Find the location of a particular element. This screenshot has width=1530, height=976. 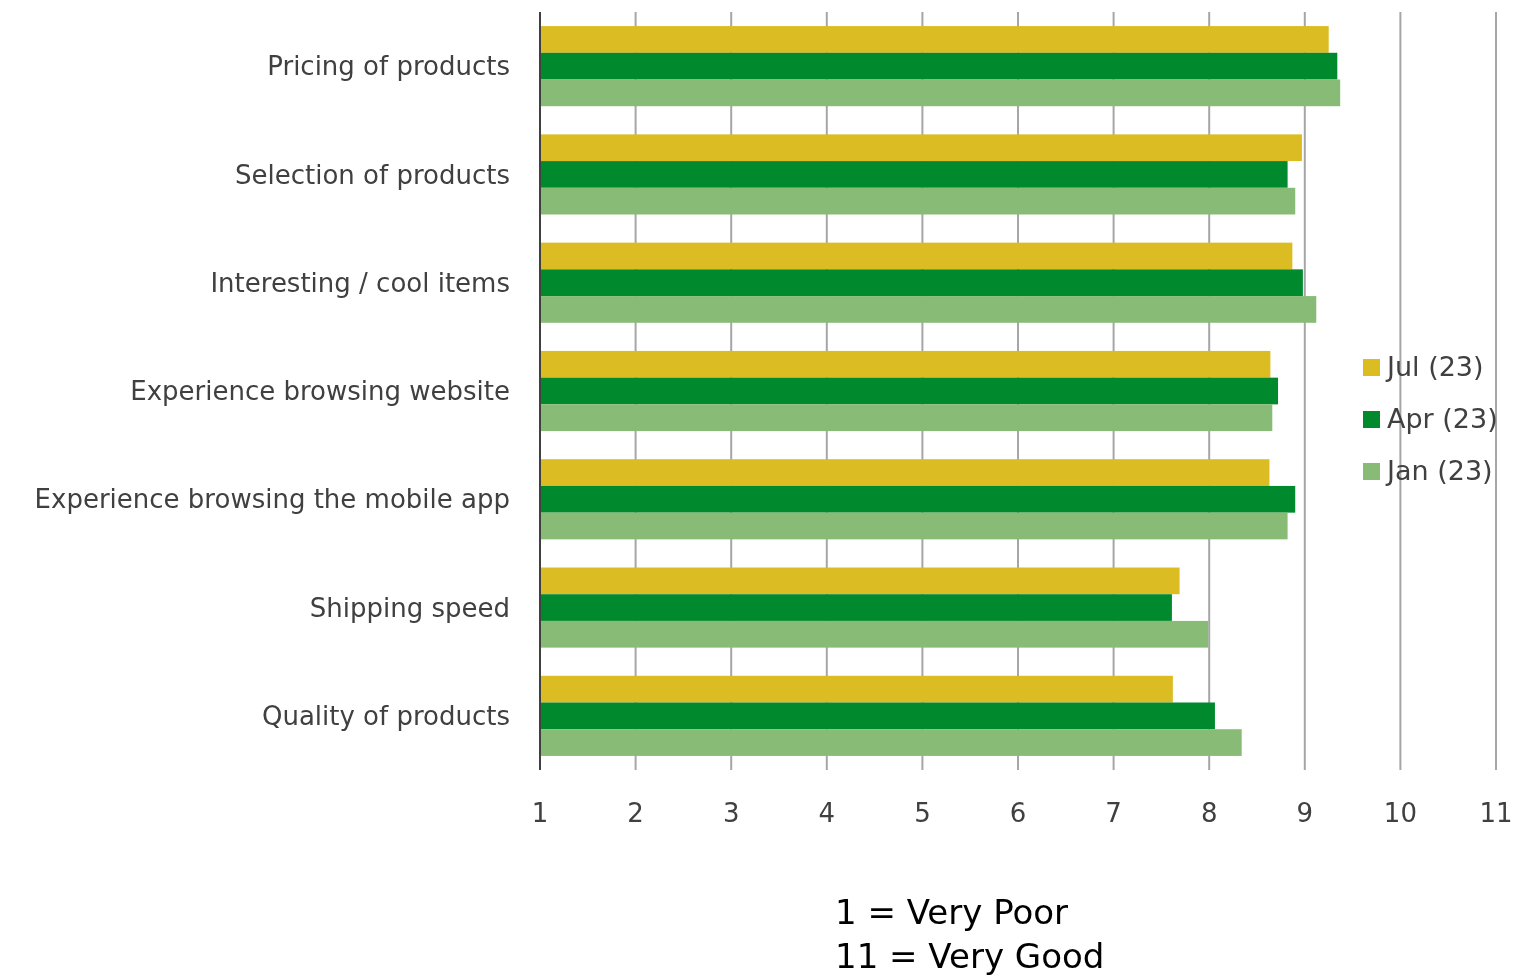

x-tick-label: 6 is located at coordinates (1018, 813).